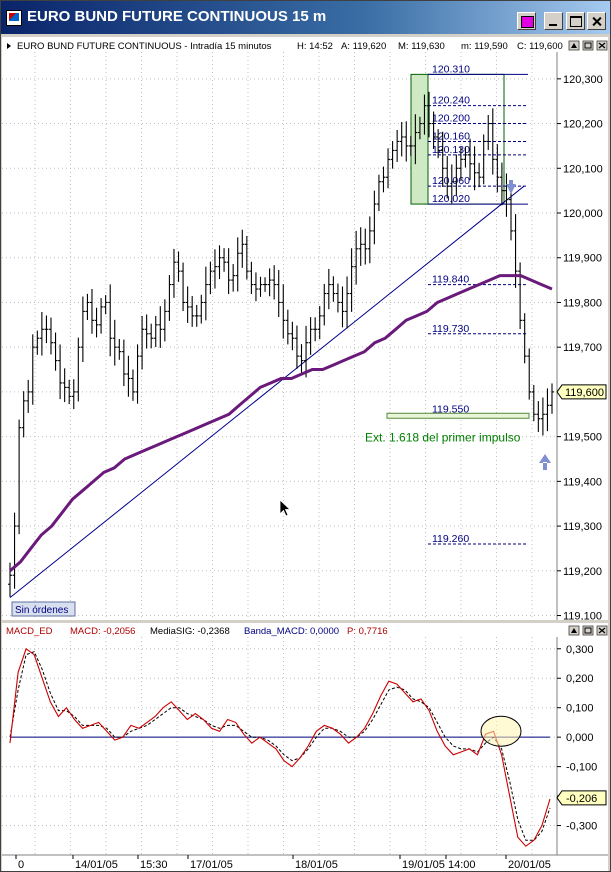 Image resolution: width=611 pixels, height=872 pixels. What do you see at coordinates (451, 181) in the screenshot?
I see `fib-level-label: 120.060` at bounding box center [451, 181].